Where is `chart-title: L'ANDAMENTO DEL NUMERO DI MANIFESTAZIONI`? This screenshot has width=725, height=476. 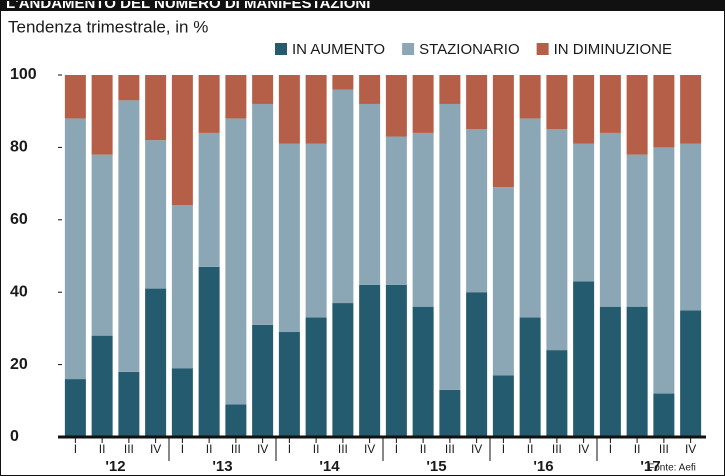
chart-title: L'ANDAMENTO DEL NUMERO DI MANIFESTAZIONI is located at coordinates (188, 6).